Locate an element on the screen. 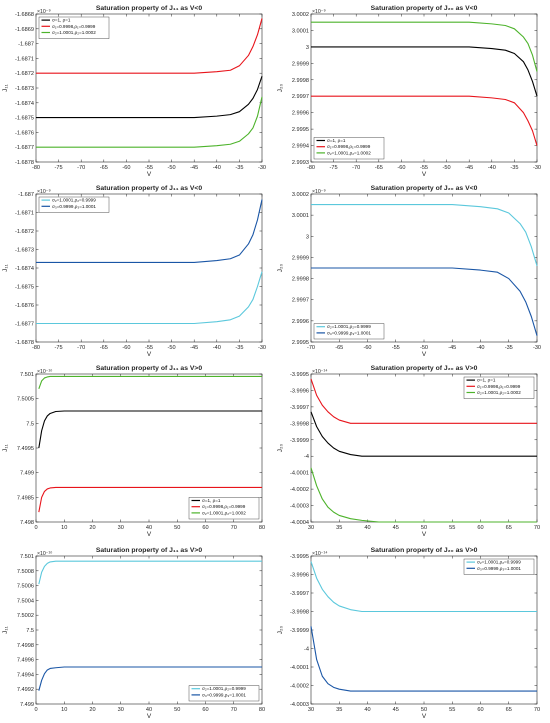  y-tick-label: 3.0002 is located at coordinates (300, 15).